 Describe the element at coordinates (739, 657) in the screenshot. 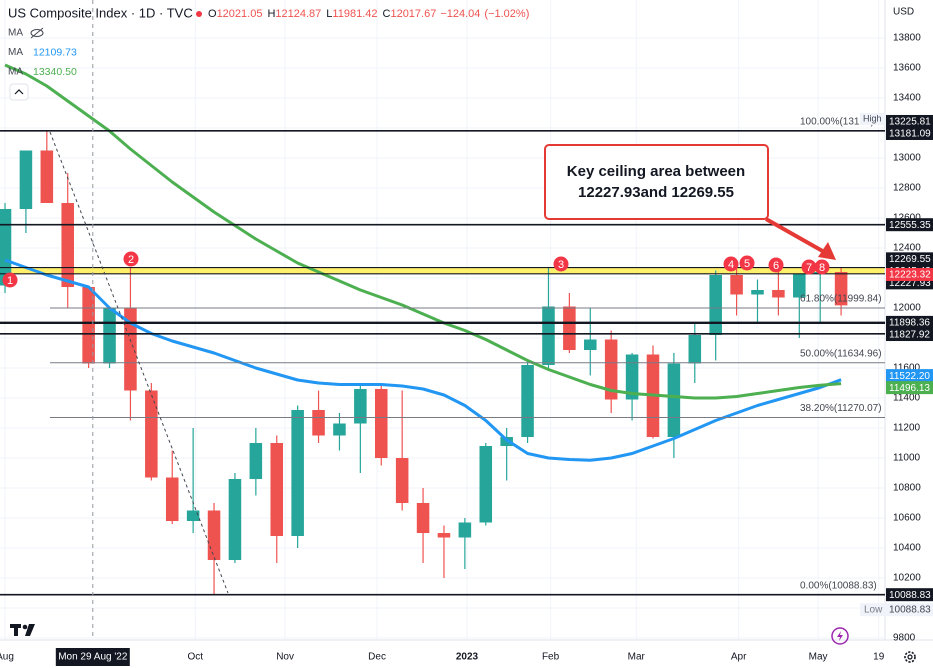

I see `x-tick-label: Apr` at that location.